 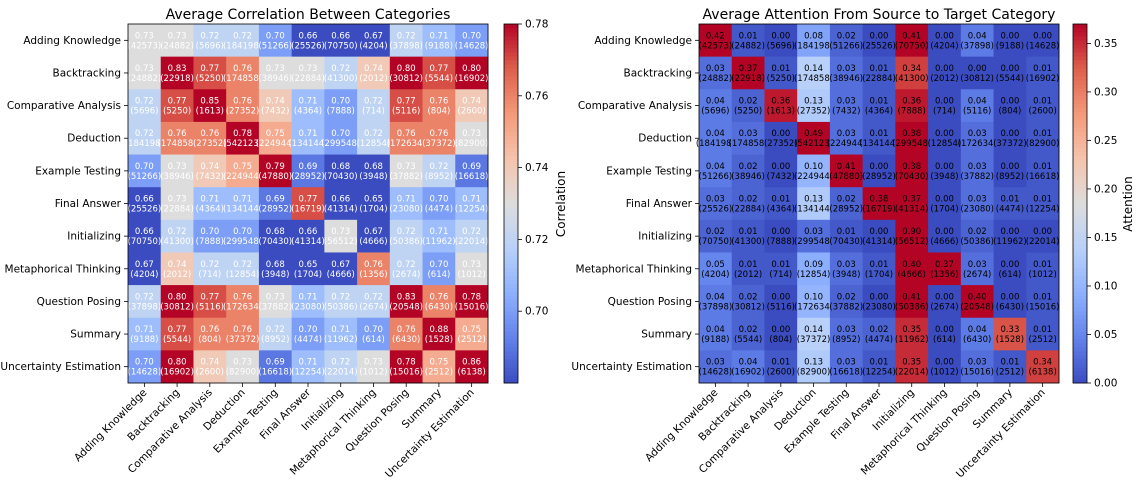 What do you see at coordinates (1105, 92) in the screenshot?
I see `colorbar-tick-label: 0.30` at bounding box center [1105, 92].